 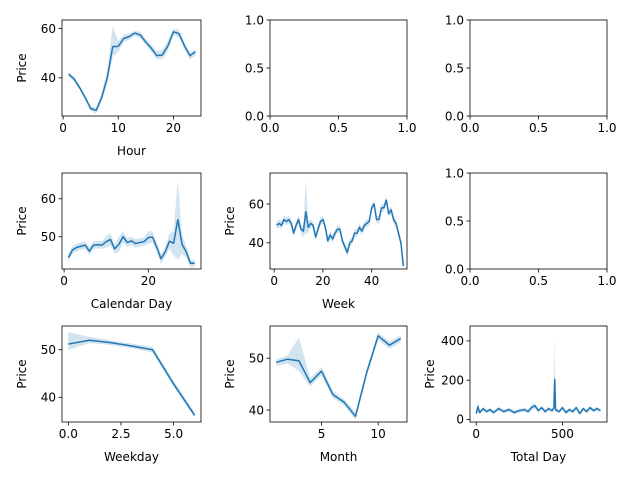 I want to click on subplot-7: 0.0 2.5 5.0 40 50 Weekday Price, so click(x=108, y=394).